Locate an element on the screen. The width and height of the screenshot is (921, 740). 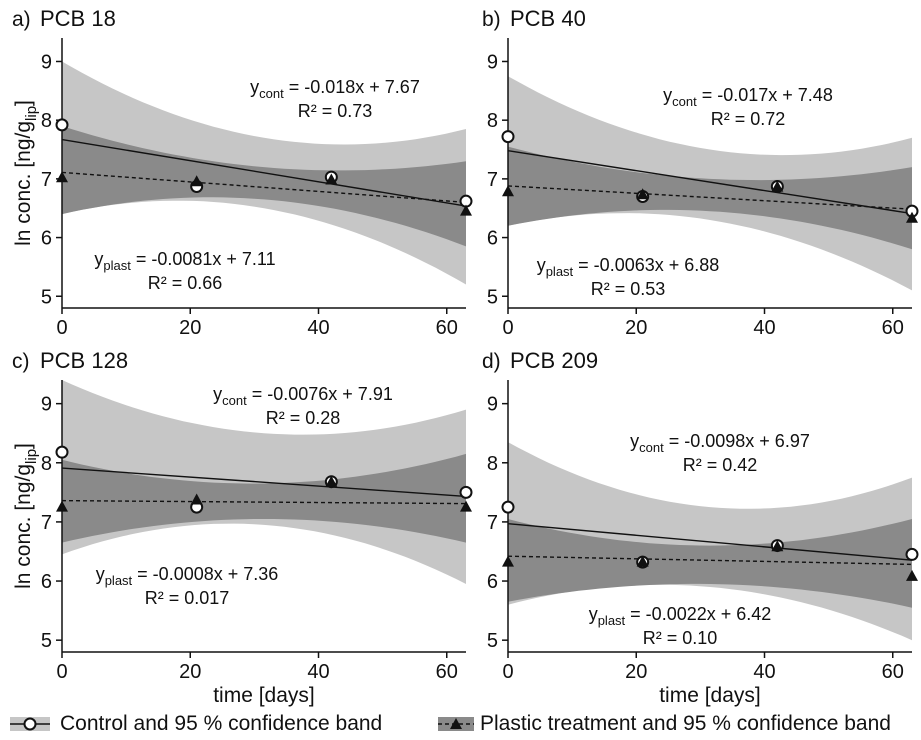
equation-control: ycont = -0.017x + 7.48 is located at coordinates (748, 97).